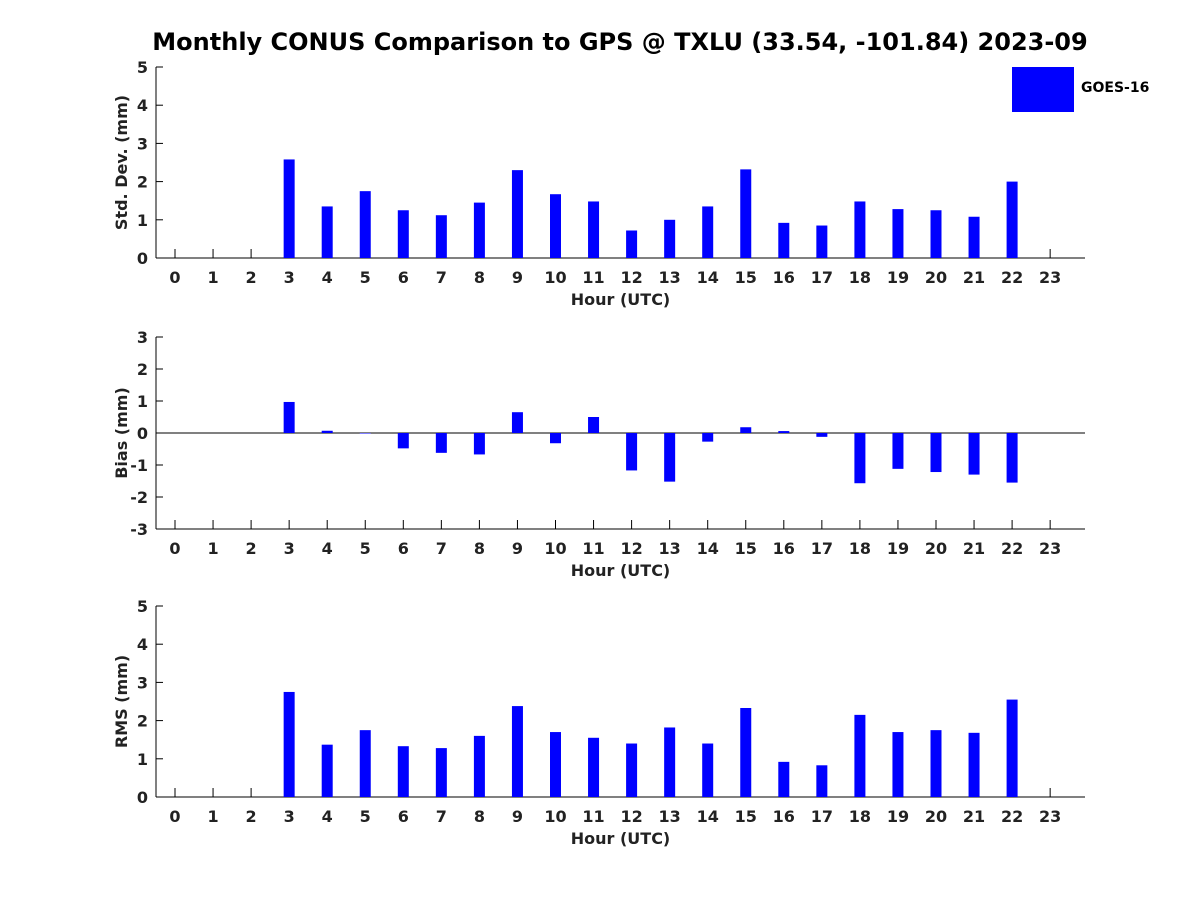 This screenshot has width=1200, height=900. What do you see at coordinates (365, 277) in the screenshot?
I see `x-tick-label: 5` at bounding box center [365, 277].